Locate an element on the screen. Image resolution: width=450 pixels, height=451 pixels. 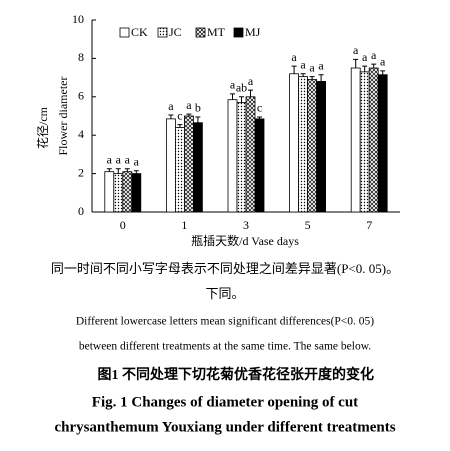
note: 同一时间不同小写字母表示不同处理之间差异显著(P<0. 05)。 is located at coordinates (225, 268).